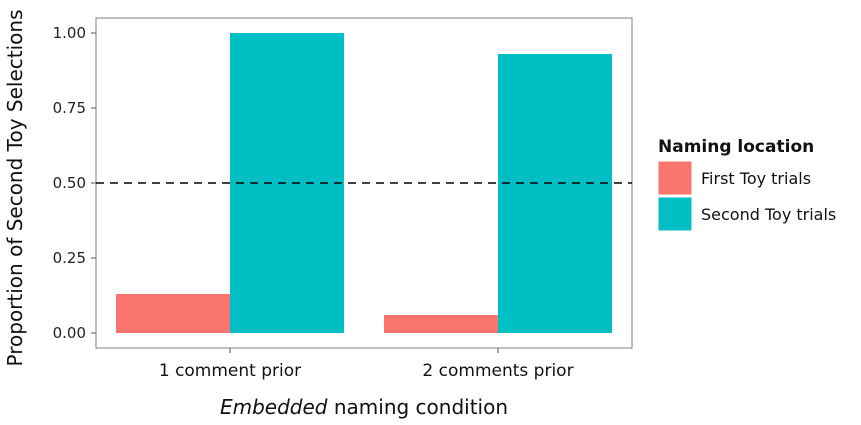  What do you see at coordinates (69, 183) in the screenshot?
I see `y-tick-label: 0.50` at bounding box center [69, 183].